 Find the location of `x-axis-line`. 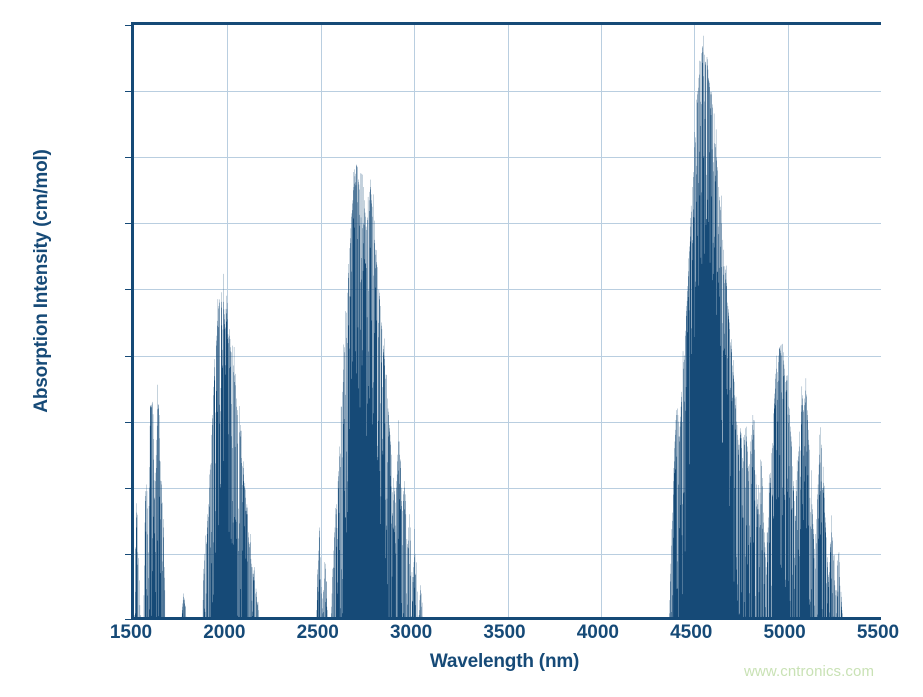

x-axis-line is located at coordinates (506, 618).